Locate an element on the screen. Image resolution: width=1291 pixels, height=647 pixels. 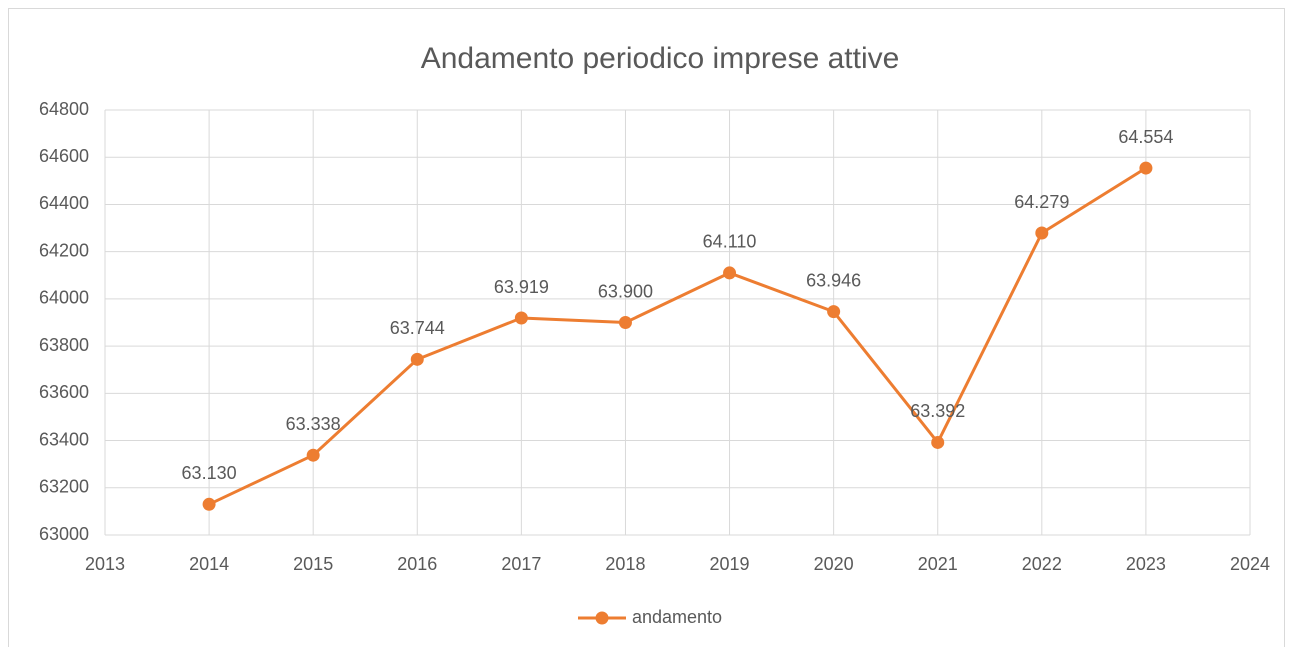
y-tick-label: 64600 is located at coordinates (64, 156).